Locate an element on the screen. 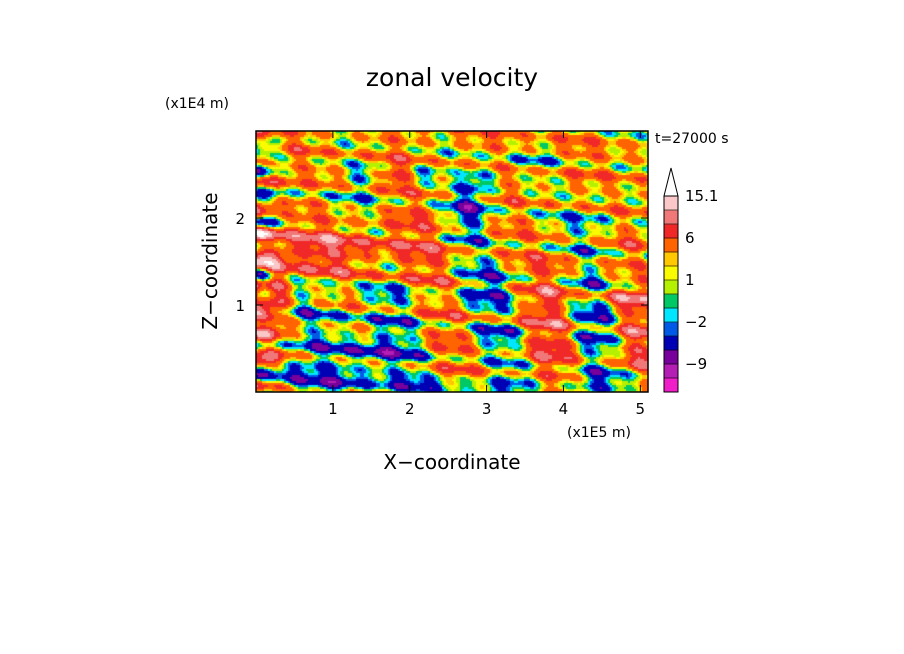  x-tick-label: 1 is located at coordinates (333, 409).